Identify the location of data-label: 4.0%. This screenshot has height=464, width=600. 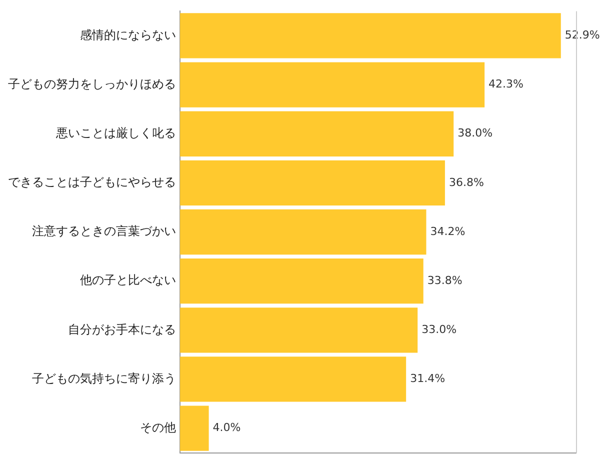
(226, 427).